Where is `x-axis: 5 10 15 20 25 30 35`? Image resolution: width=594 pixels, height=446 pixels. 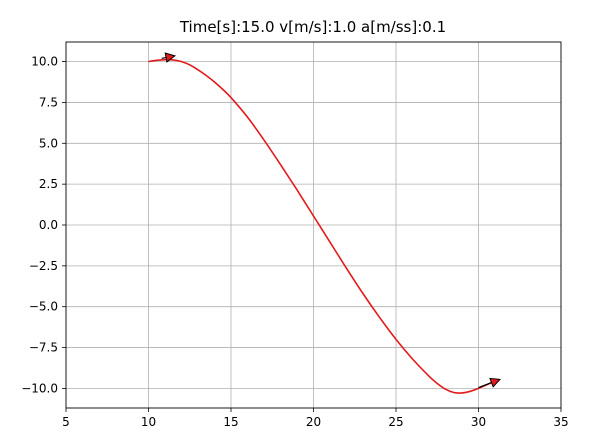 x-axis: 5 10 15 20 25 30 35 is located at coordinates (315, 418).